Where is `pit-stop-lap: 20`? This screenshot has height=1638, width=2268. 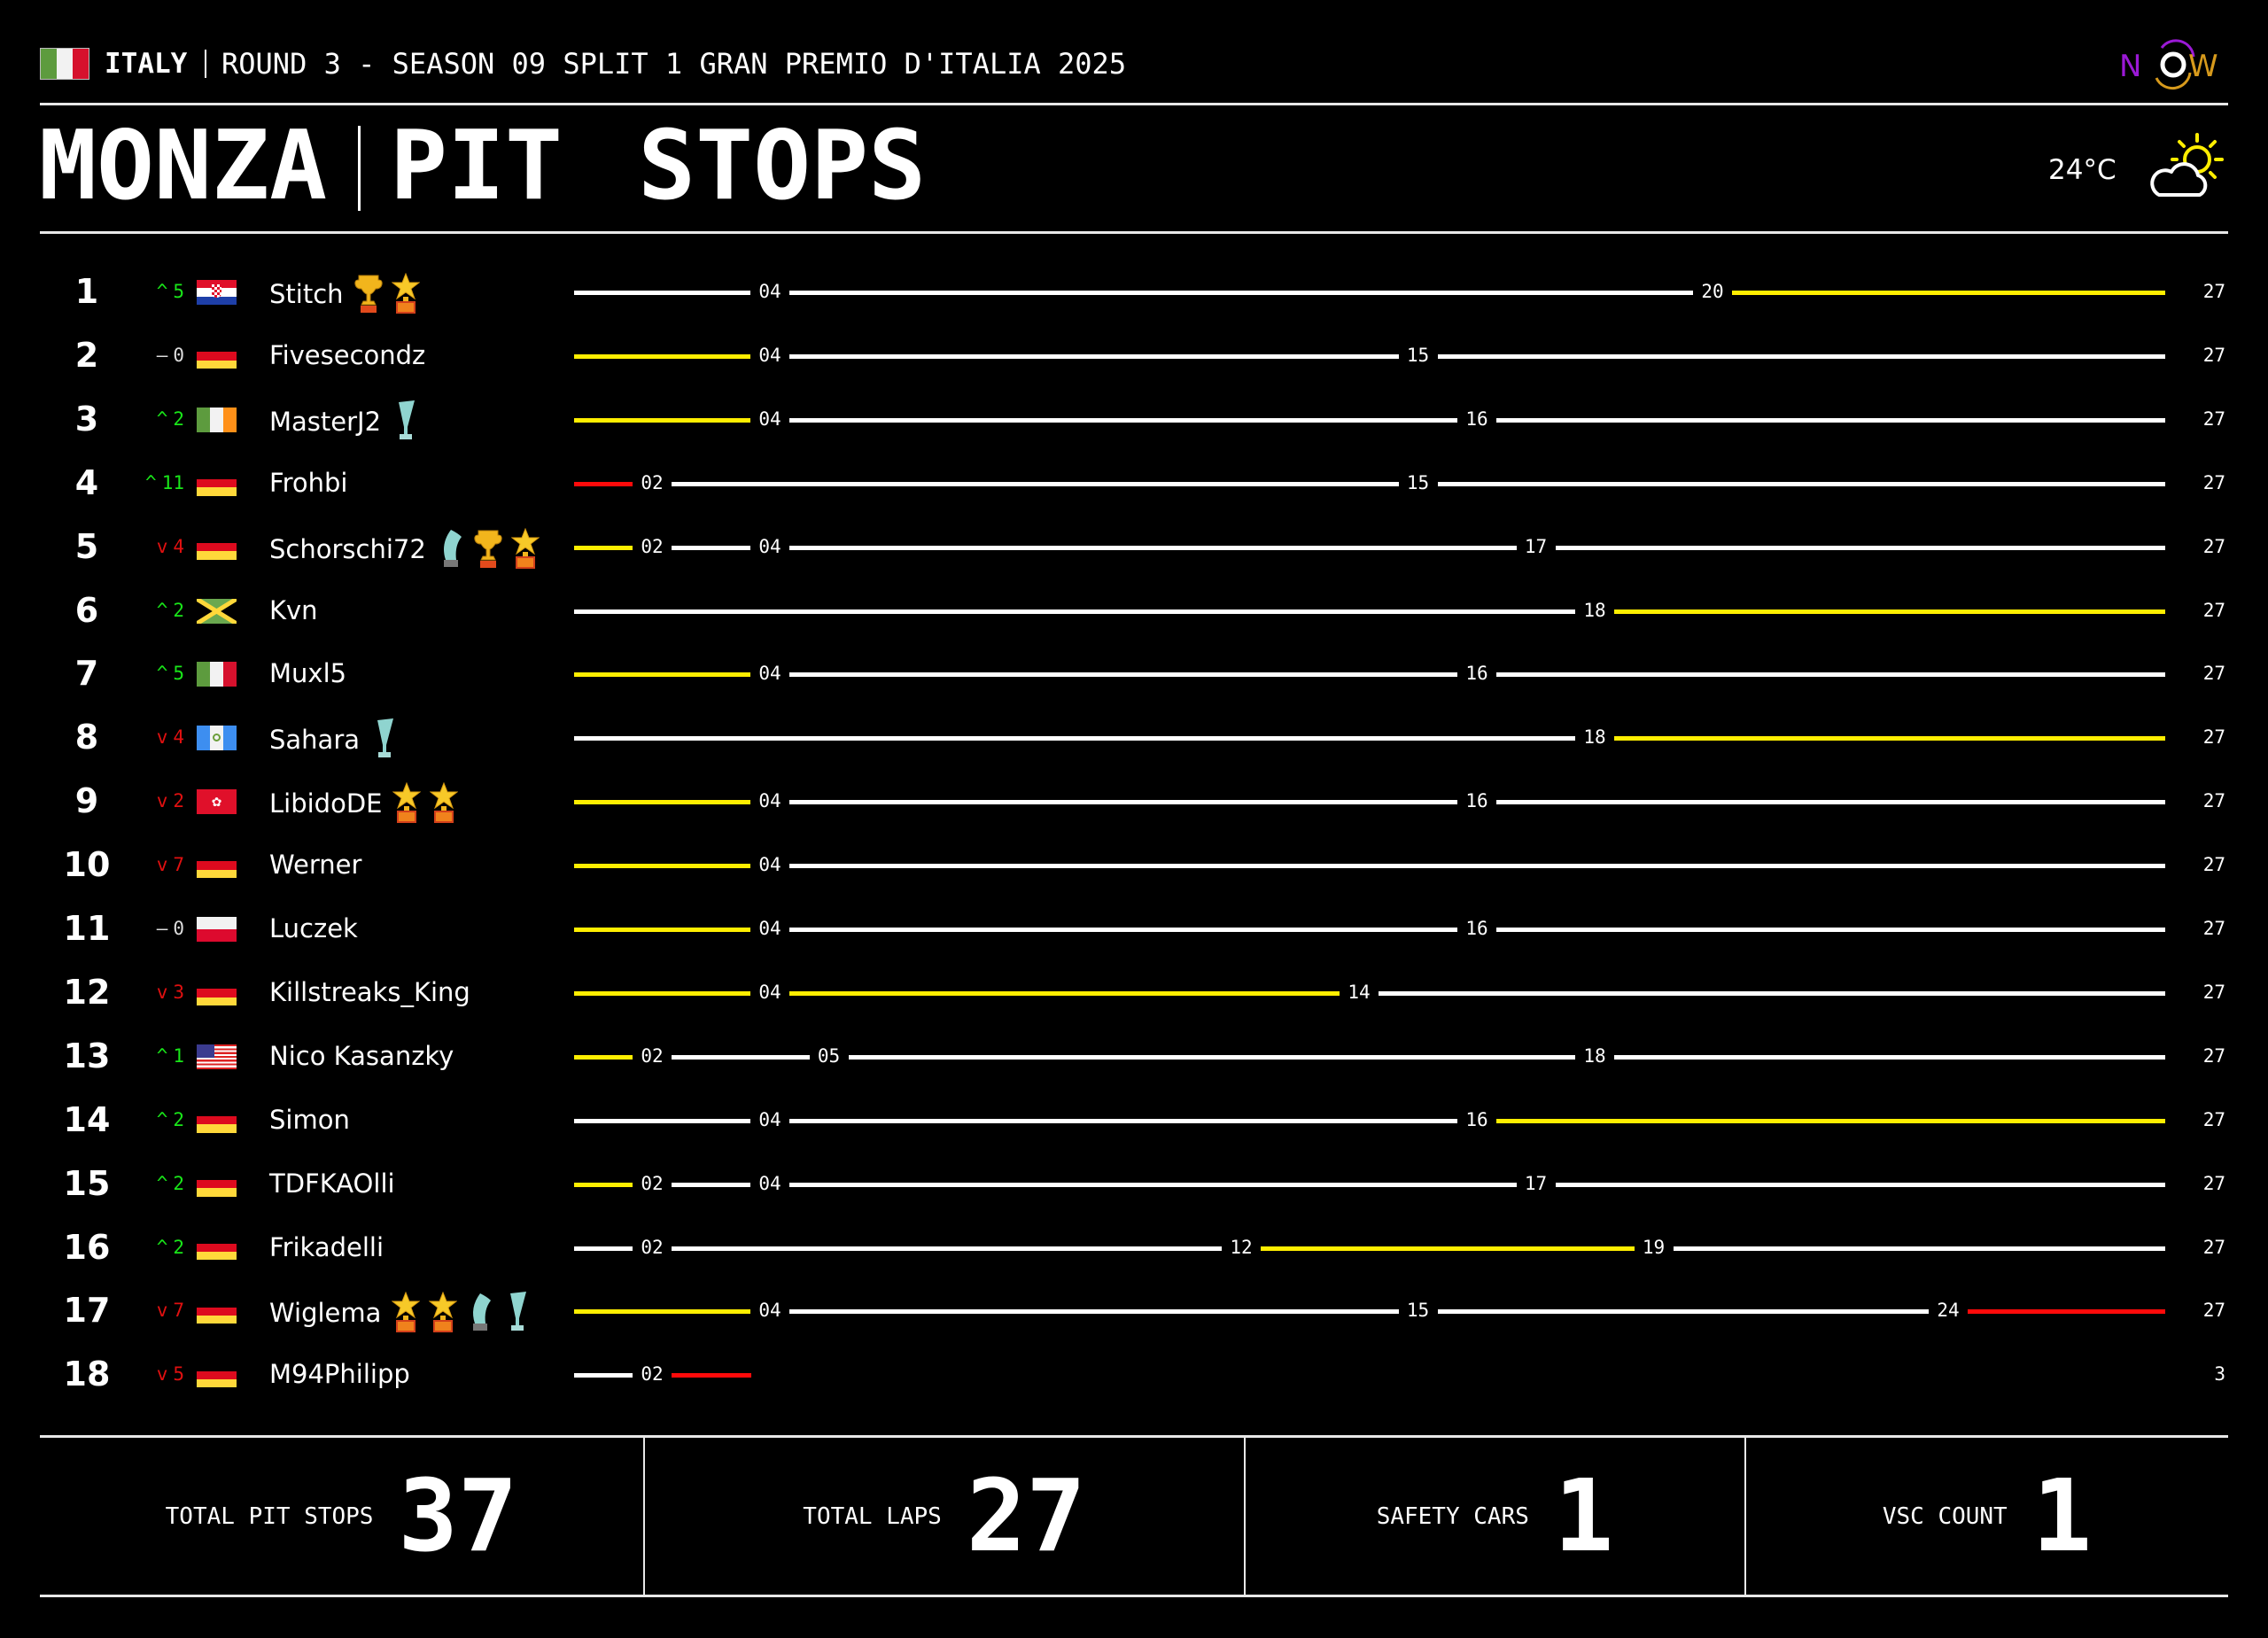 pit-stop-lap: 20 is located at coordinates (1712, 291).